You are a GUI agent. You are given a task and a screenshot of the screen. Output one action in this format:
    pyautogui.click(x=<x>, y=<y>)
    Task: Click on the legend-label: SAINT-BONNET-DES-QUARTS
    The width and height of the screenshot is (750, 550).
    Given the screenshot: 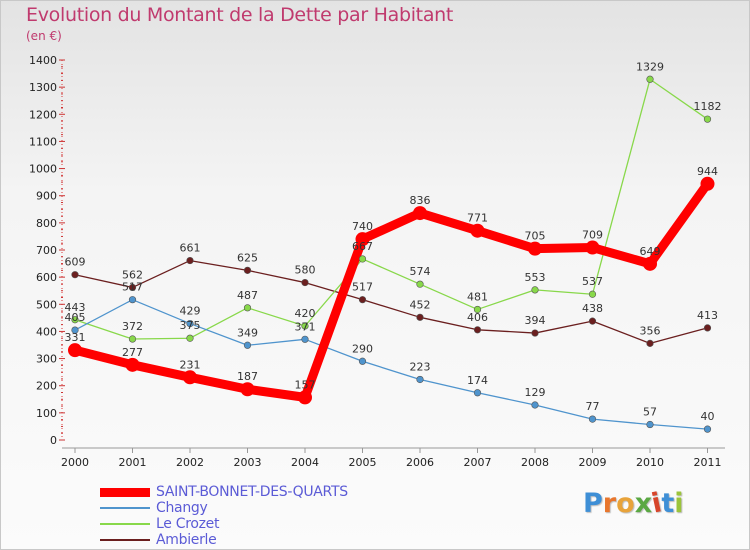 What is the action you would take?
    pyautogui.click(x=252, y=492)
    